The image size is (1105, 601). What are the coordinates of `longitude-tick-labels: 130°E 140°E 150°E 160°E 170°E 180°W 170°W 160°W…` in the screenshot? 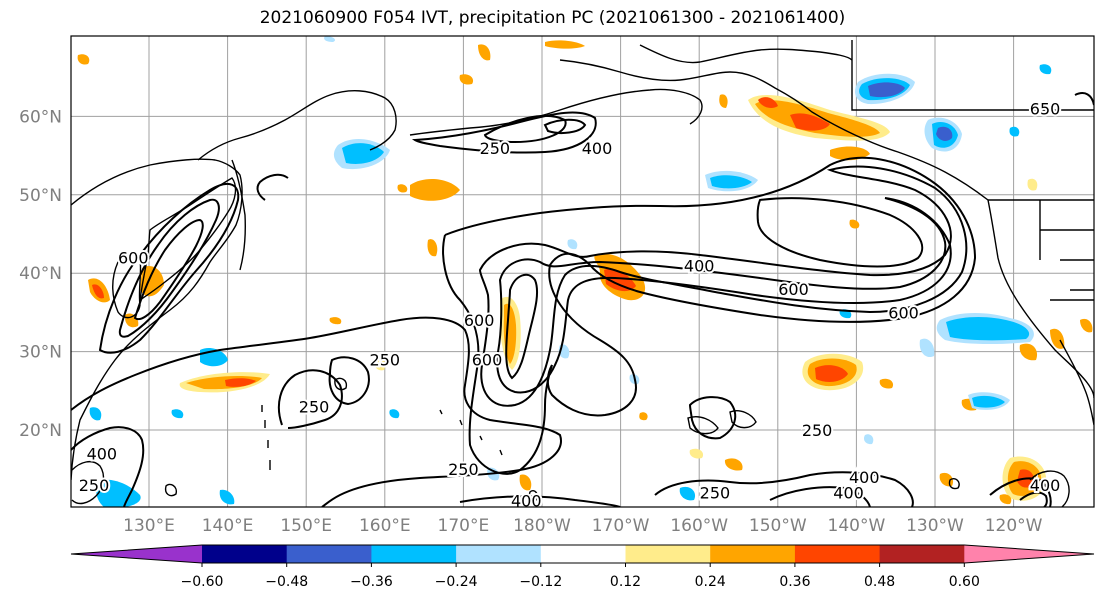 It's located at (583, 526).